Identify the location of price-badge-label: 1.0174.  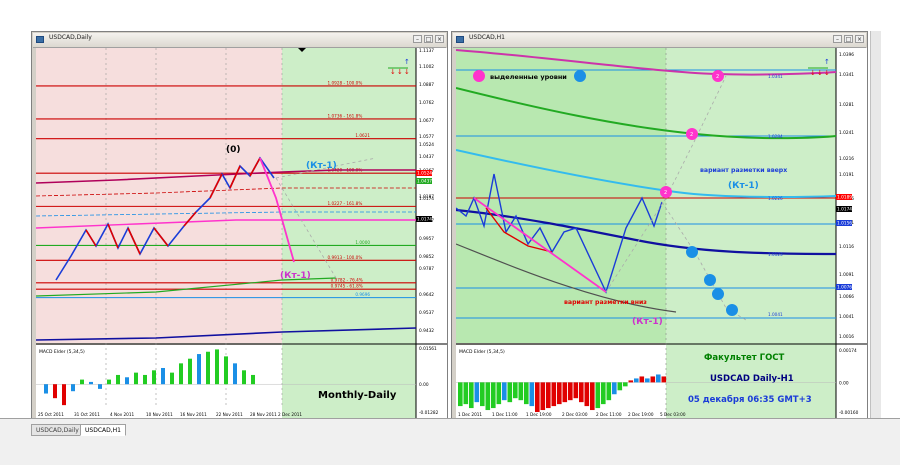
(424, 220).